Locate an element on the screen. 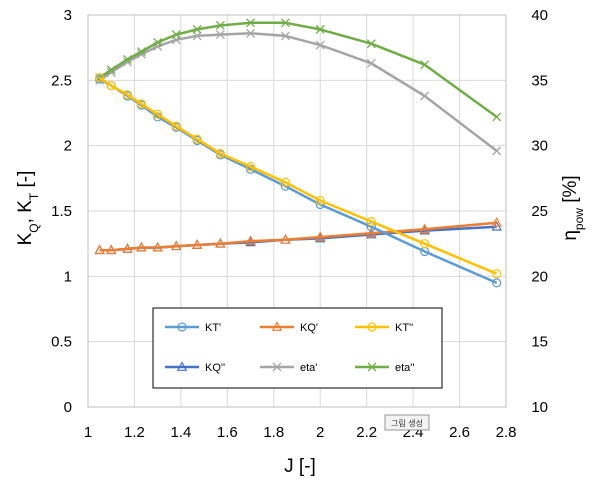 This screenshot has width=598, height=487. right-y-tick-label: 25 is located at coordinates (539, 211).